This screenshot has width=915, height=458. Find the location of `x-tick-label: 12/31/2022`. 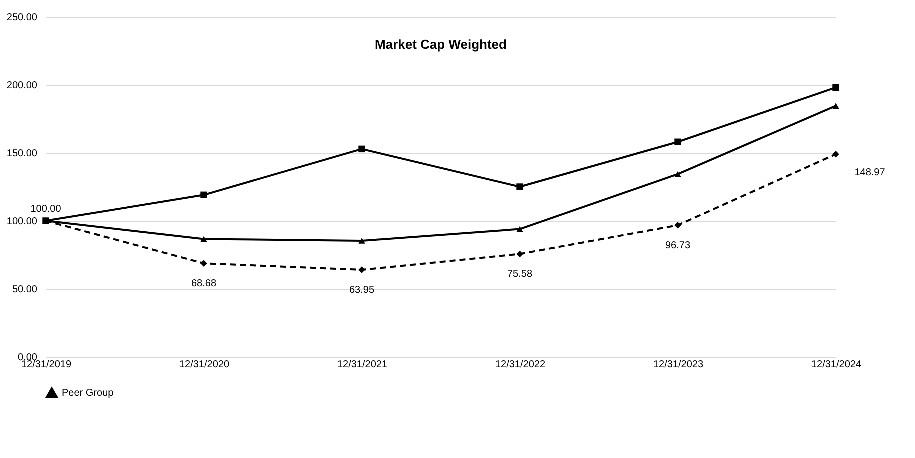

x-tick-label: 12/31/2022 is located at coordinates (520, 365).